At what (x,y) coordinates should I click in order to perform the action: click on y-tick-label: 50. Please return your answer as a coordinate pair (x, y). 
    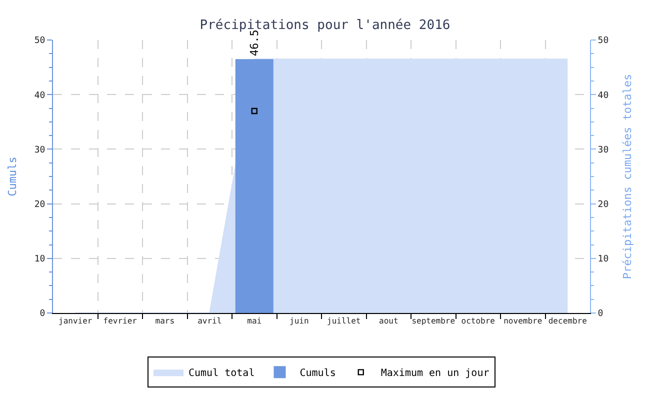
    Looking at the image, I should click on (40, 41).